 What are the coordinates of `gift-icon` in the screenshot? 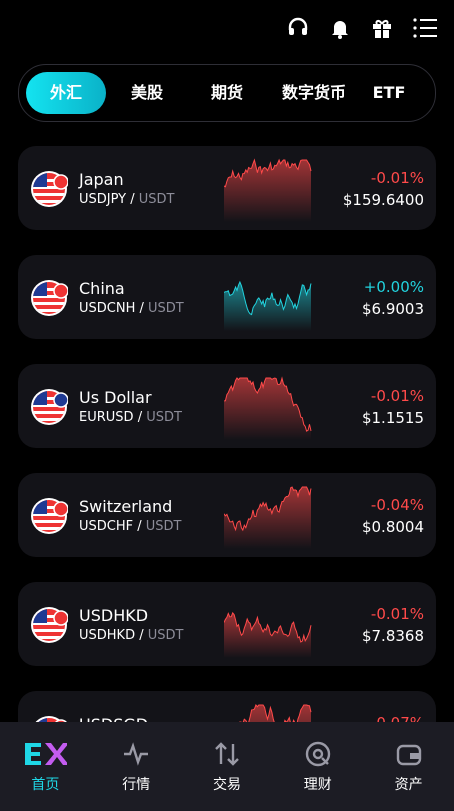 It's located at (382, 28).